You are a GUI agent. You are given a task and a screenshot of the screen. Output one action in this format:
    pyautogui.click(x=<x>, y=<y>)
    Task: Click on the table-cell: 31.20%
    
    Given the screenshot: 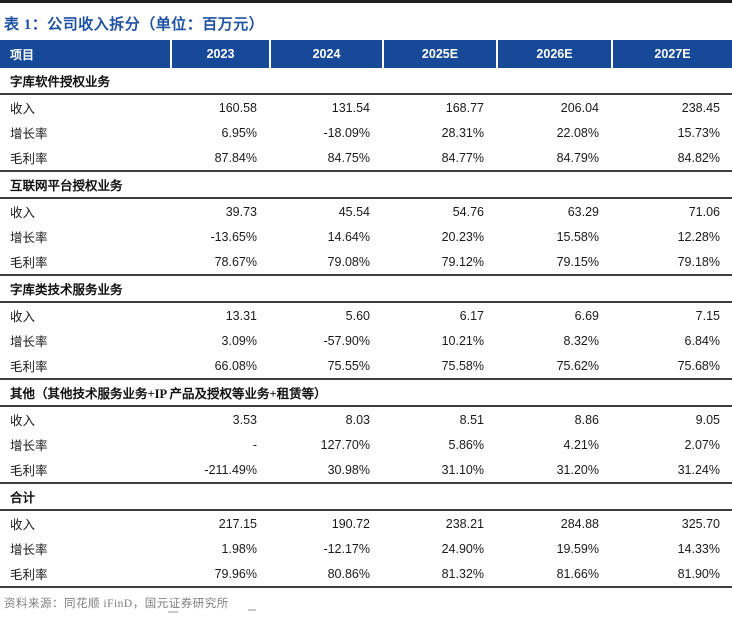 What is the action you would take?
    pyautogui.click(x=577, y=469)
    